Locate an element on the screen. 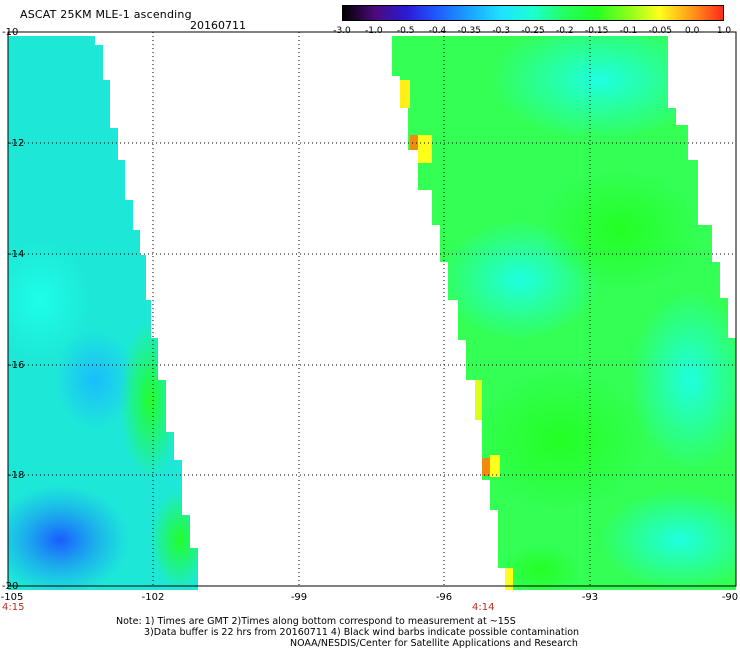  lat-label: -16 is located at coordinates (16, 365).